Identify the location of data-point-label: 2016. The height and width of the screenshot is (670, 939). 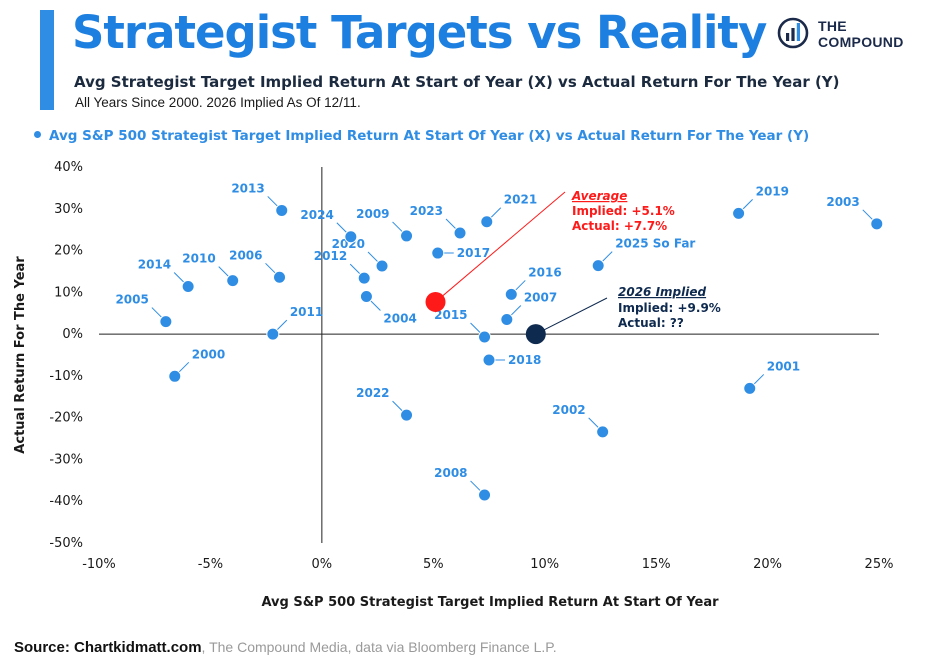
(544, 272).